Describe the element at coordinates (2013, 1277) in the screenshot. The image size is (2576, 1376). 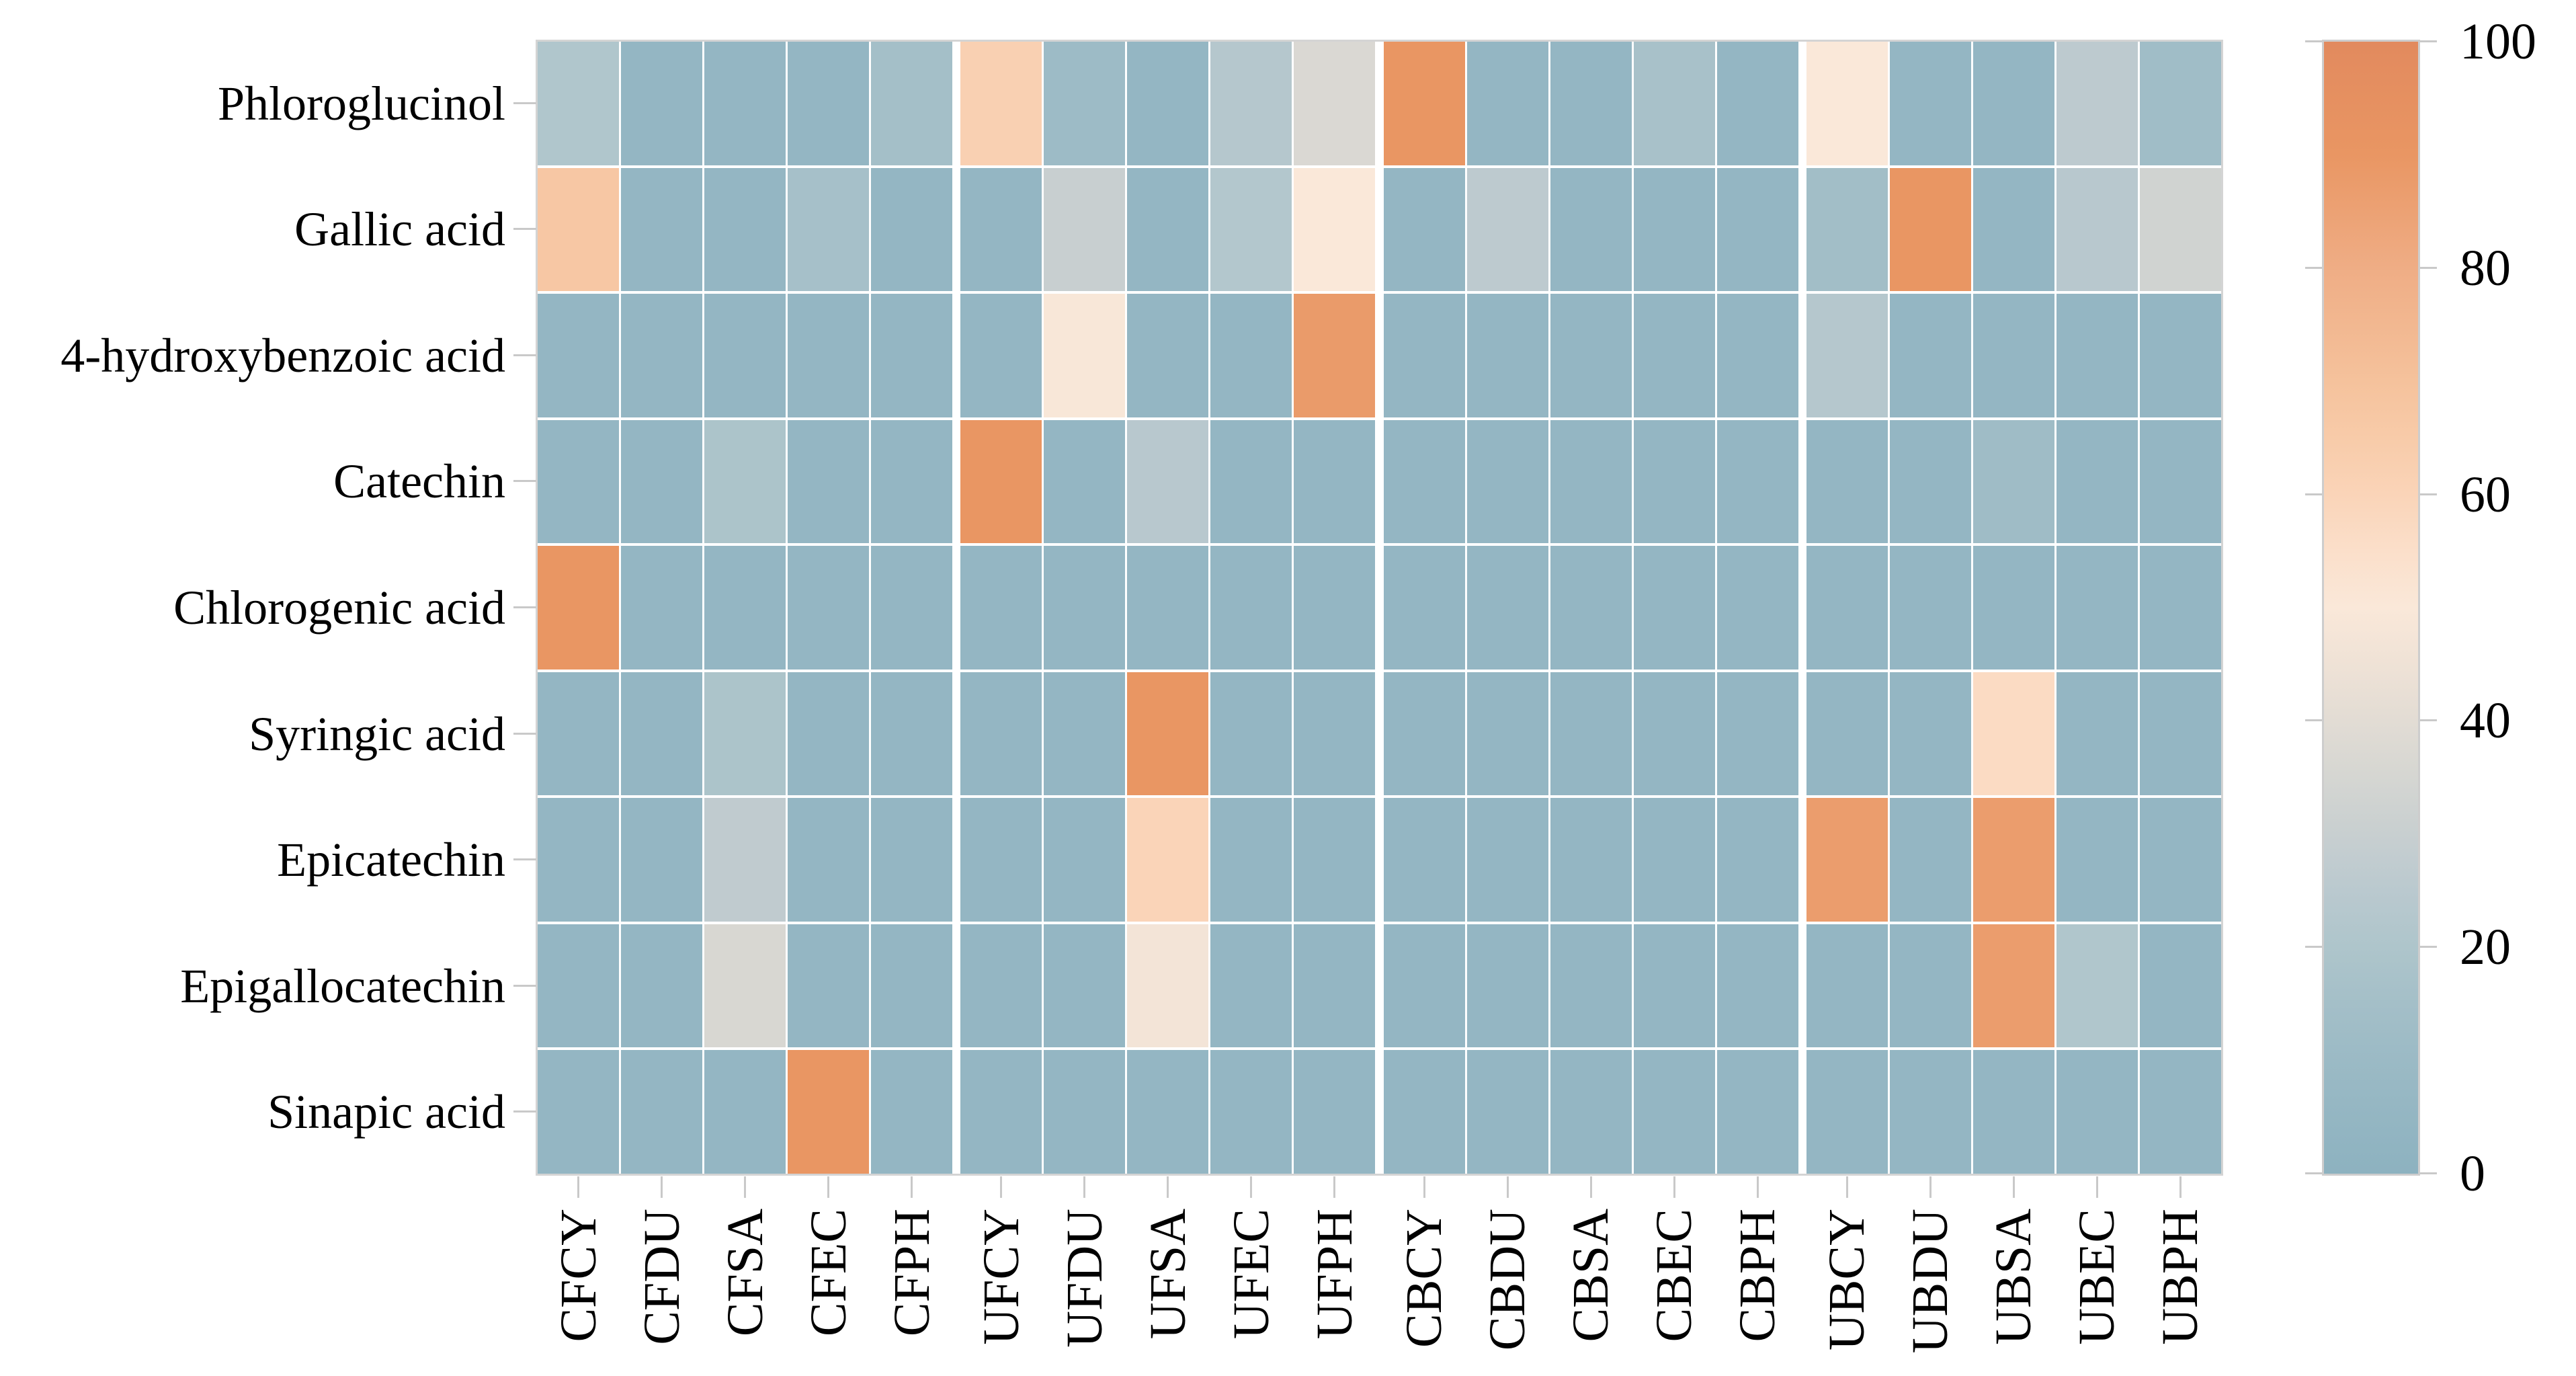
I see `x-axis-label: UBSA` at that location.